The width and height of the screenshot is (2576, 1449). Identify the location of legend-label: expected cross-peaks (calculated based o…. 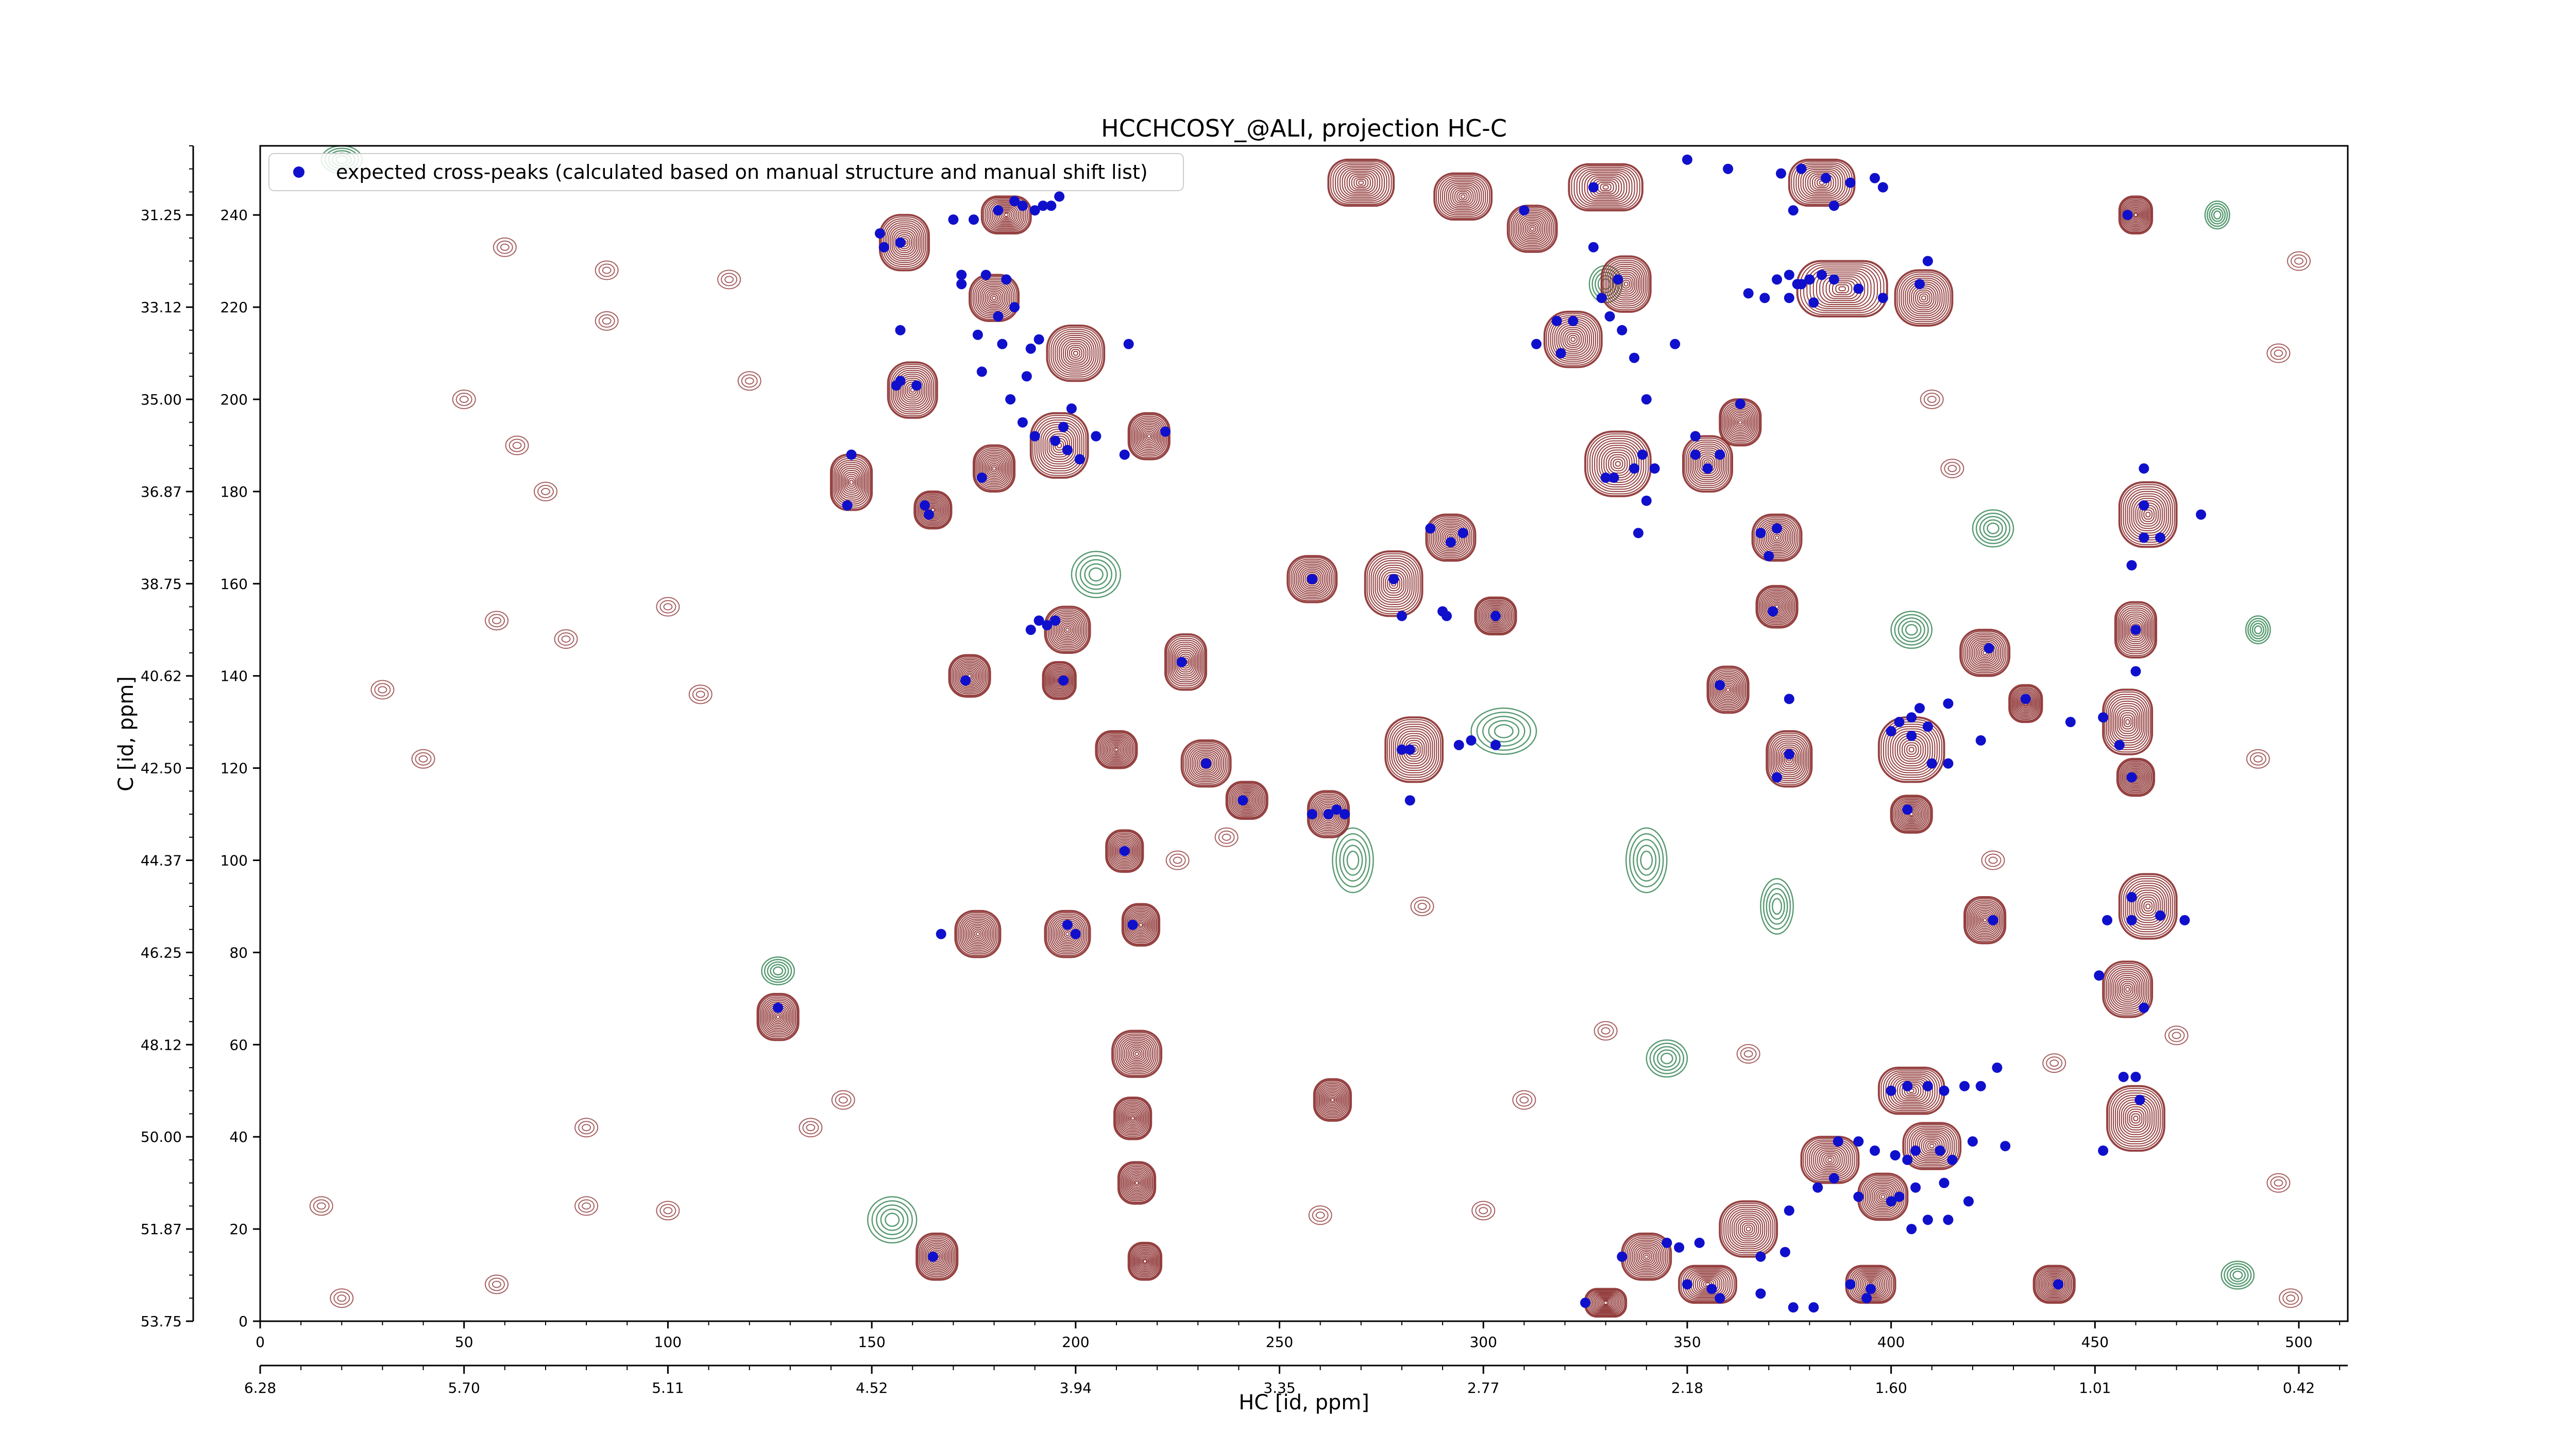
(742, 172).